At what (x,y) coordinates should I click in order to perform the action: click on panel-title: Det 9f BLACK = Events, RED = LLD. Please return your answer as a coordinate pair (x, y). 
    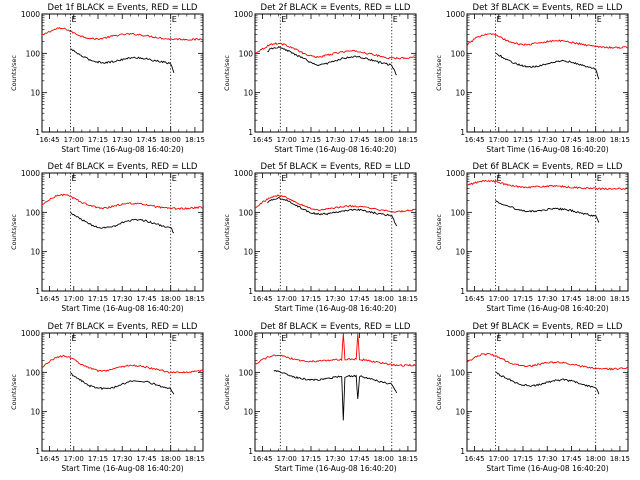
    Looking at the image, I should click on (548, 327).